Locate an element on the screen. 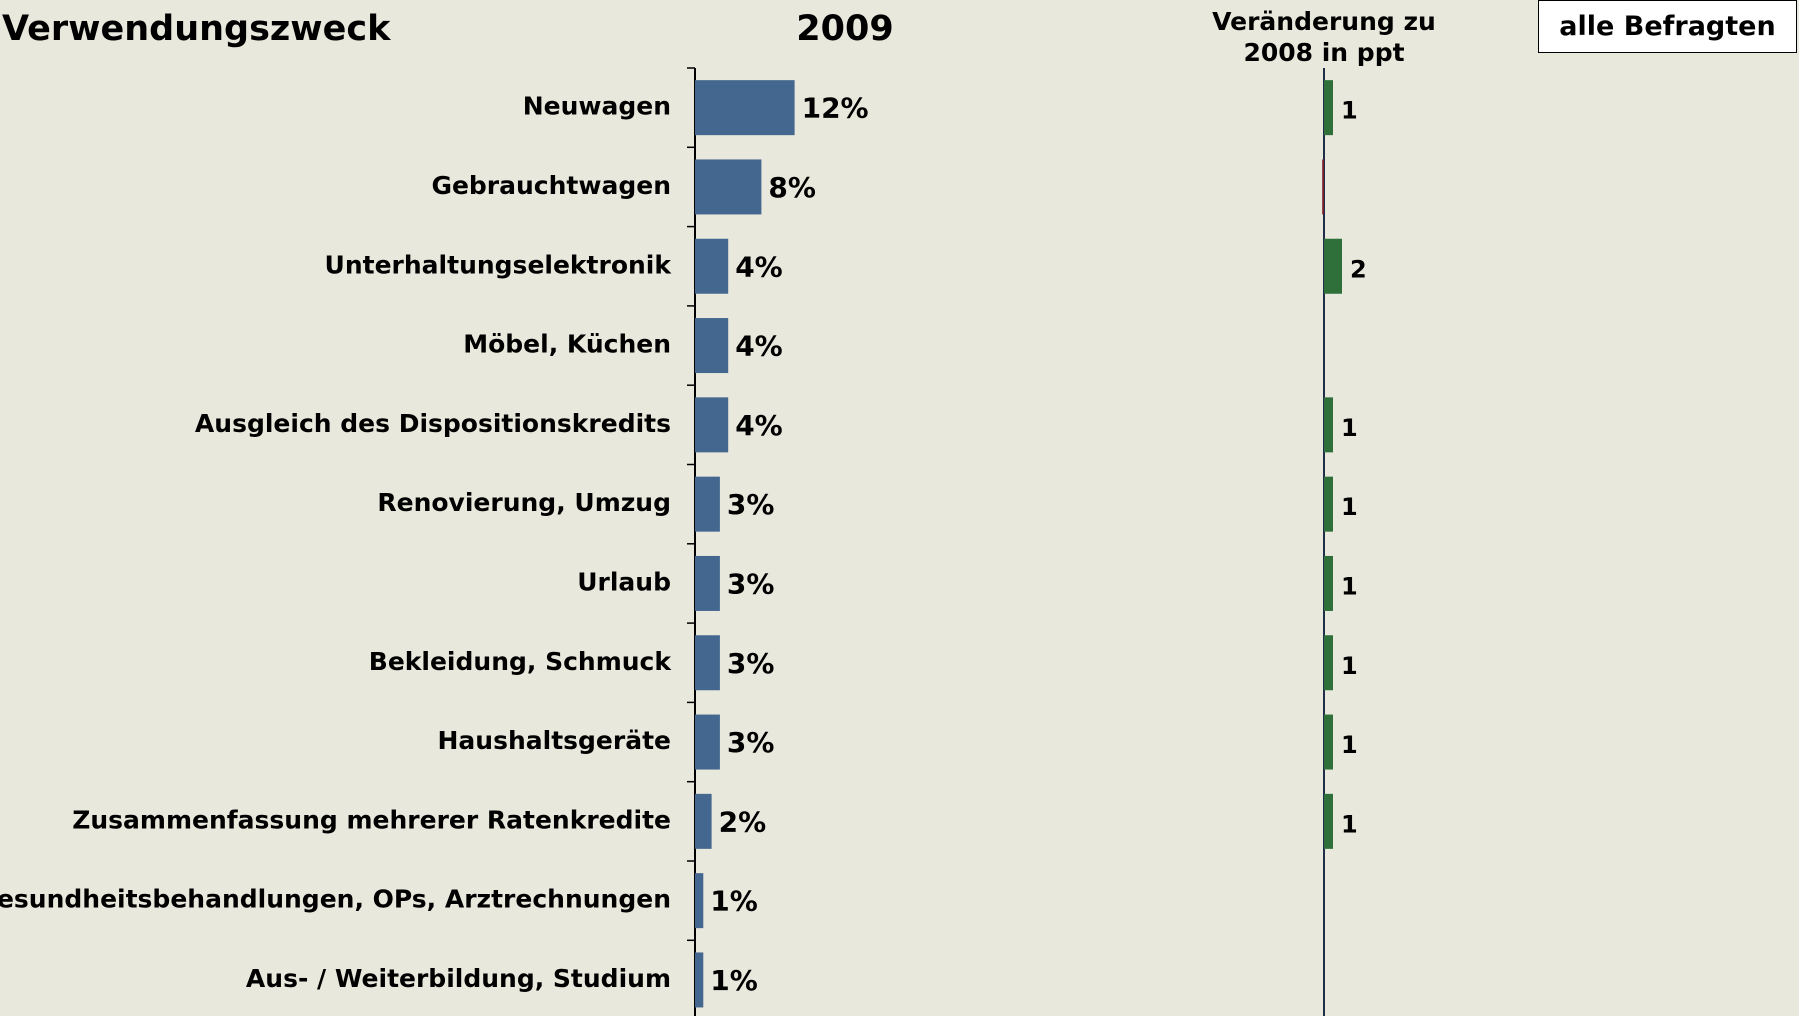  category-label: Unterhaltungselektronik is located at coordinates (499, 264).